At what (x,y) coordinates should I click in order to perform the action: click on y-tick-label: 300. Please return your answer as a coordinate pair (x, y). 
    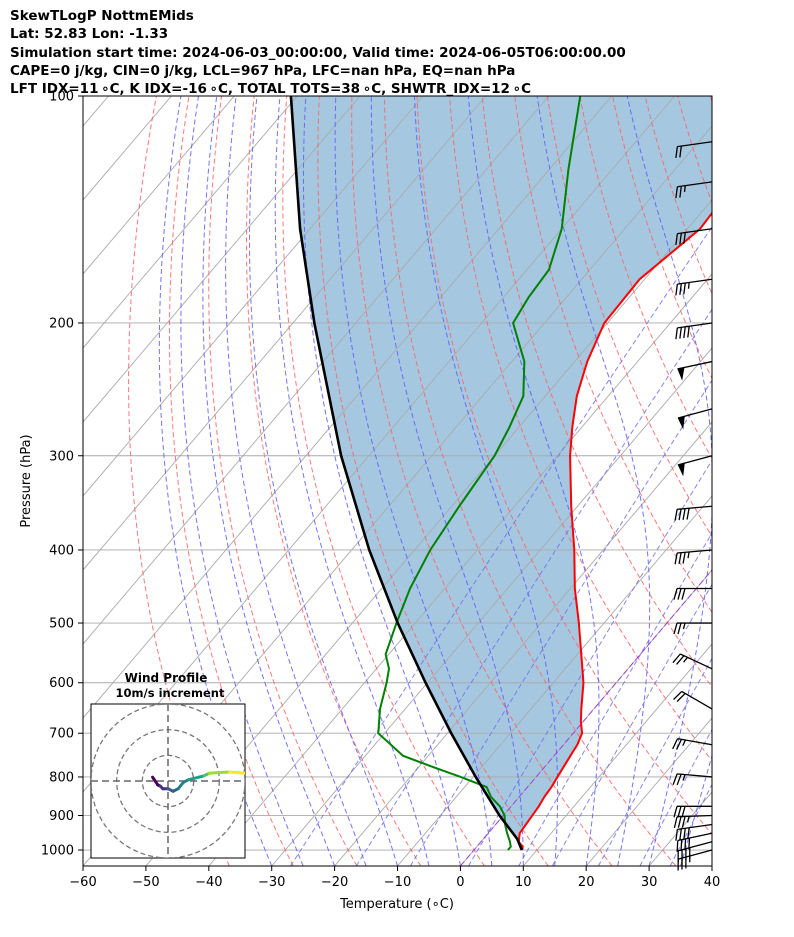
    Looking at the image, I should click on (61, 456).